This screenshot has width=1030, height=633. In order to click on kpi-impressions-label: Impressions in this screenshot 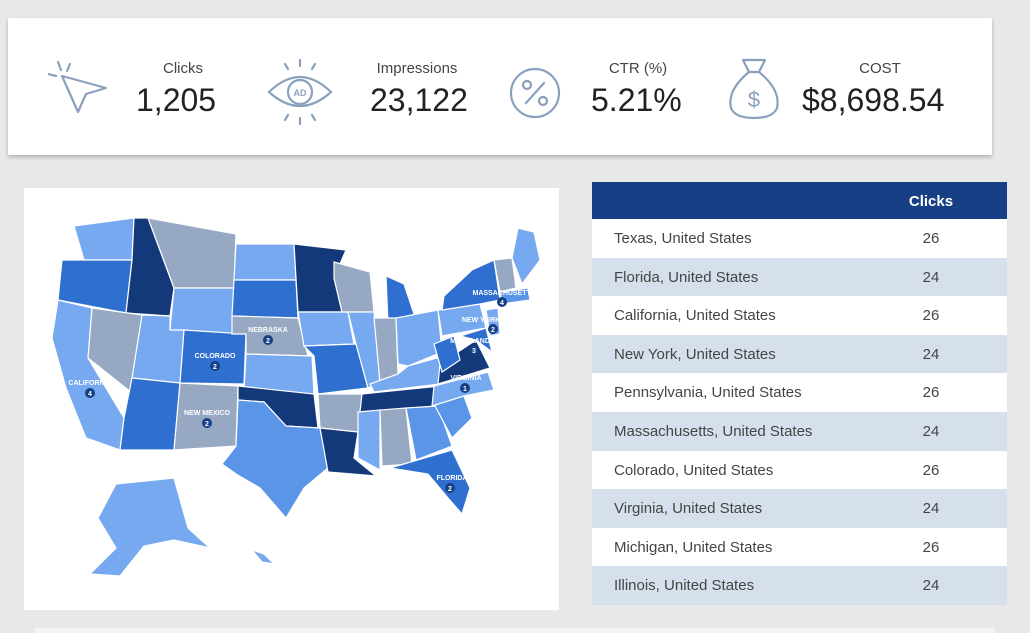, I will do `click(417, 68)`.